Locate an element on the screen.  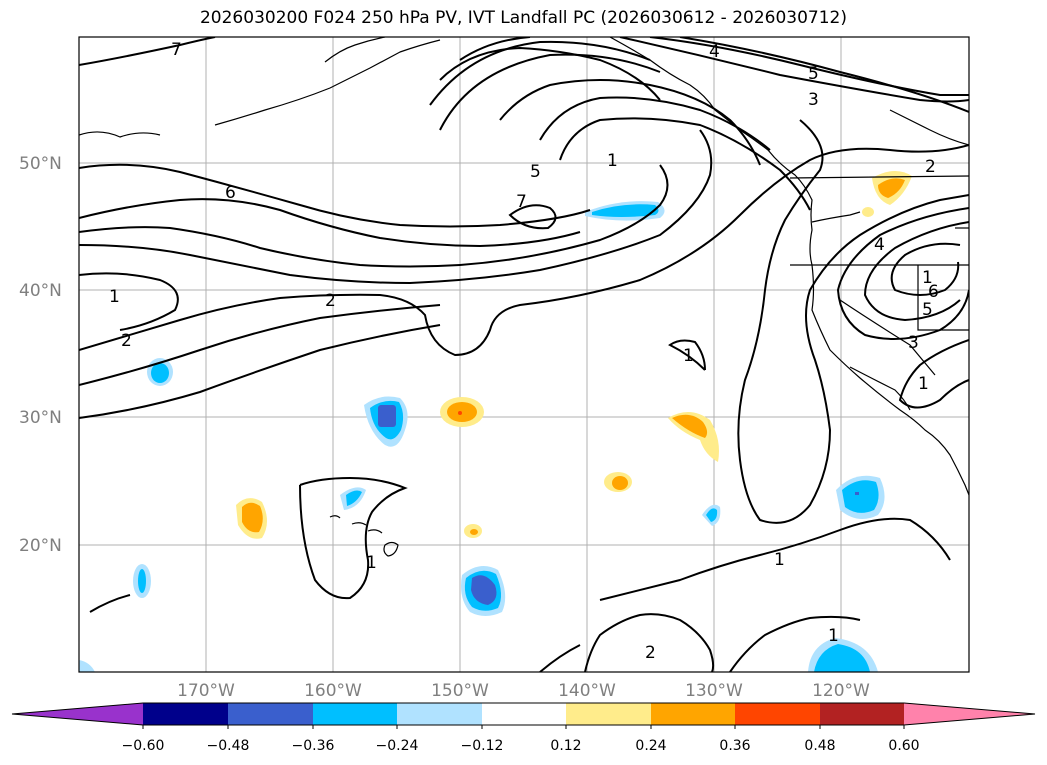
colorbar-tick-label: −0.60 is located at coordinates (143, 746).